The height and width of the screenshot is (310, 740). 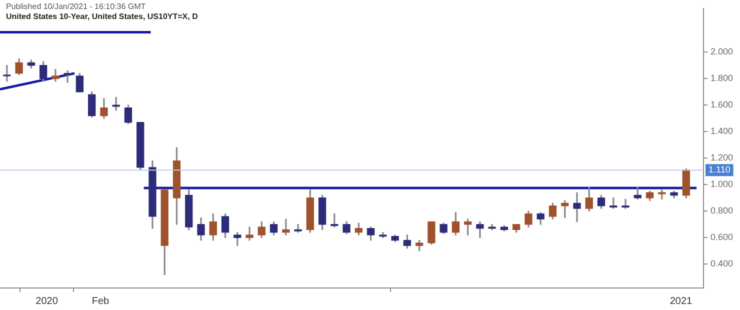 I want to click on y-tick-label: 1.800, so click(x=722, y=78).